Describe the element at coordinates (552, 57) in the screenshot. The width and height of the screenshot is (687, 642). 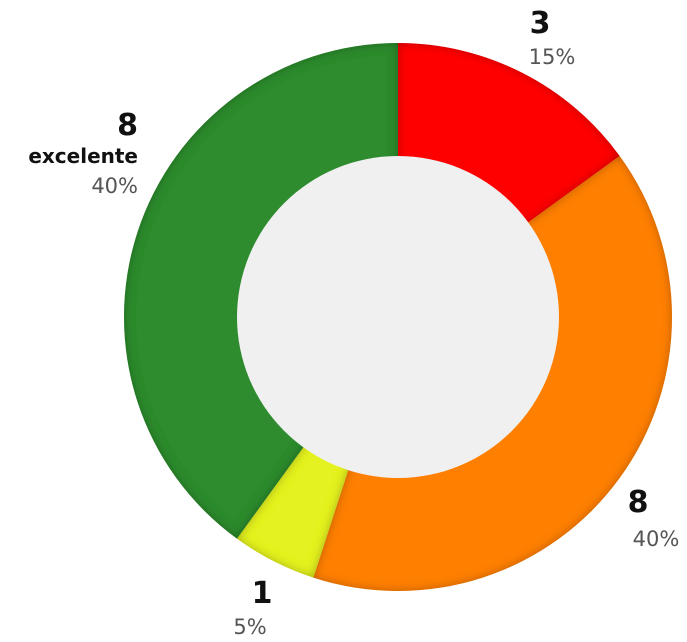
I see `slice-percent-label: 15%` at that location.